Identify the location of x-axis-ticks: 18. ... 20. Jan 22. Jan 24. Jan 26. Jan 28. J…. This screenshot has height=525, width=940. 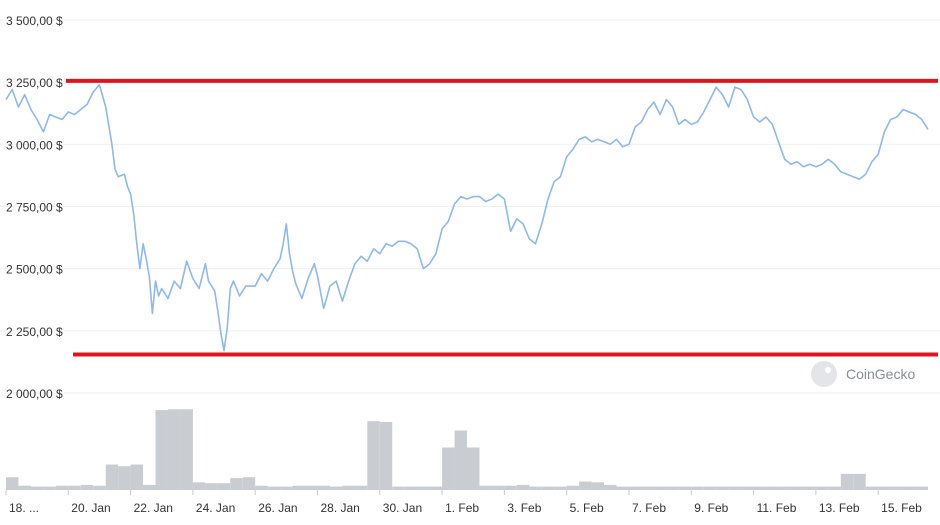
(463, 502).